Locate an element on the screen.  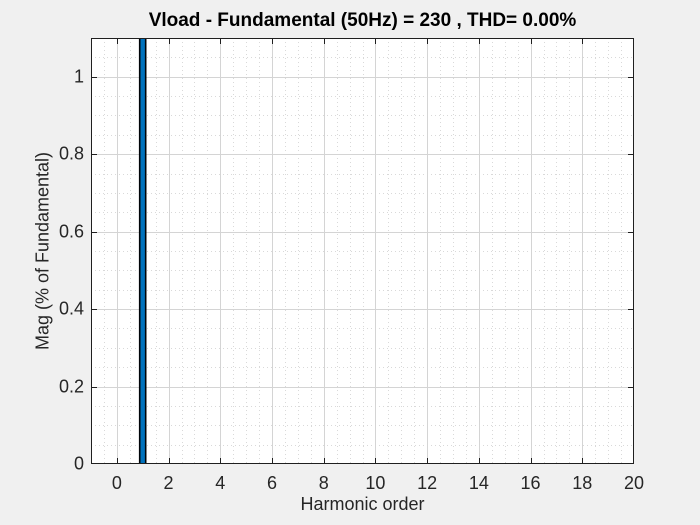
y-tick-label: 1 is located at coordinates (78, 76).